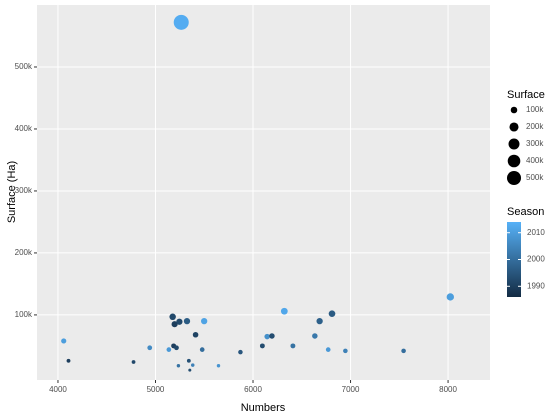  What do you see at coordinates (535, 109) in the screenshot?
I see `size-key-label: 100k` at bounding box center [535, 109].